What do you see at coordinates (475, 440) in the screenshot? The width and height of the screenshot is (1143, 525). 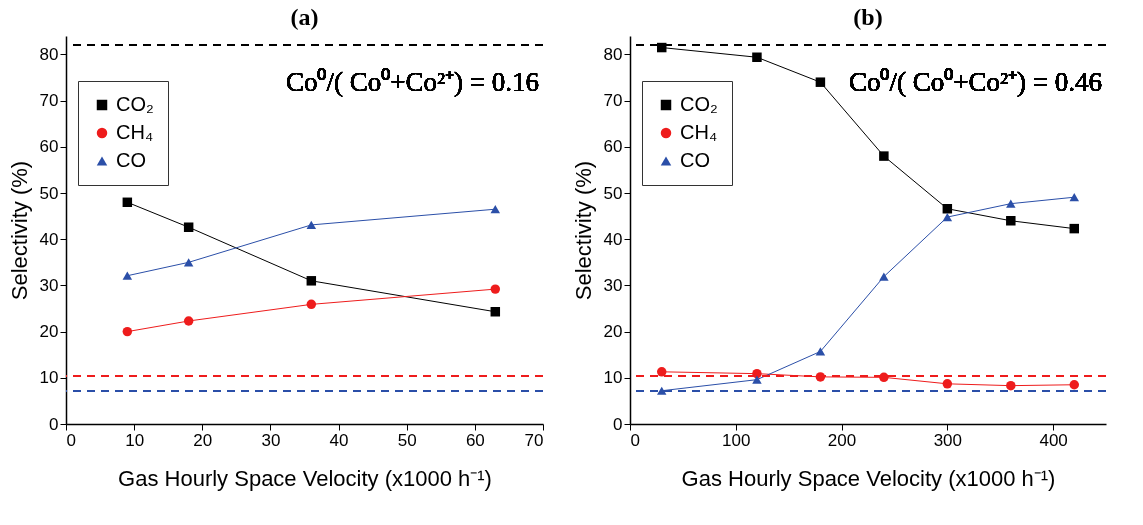 I see `x-tick-label: 60` at bounding box center [475, 440].